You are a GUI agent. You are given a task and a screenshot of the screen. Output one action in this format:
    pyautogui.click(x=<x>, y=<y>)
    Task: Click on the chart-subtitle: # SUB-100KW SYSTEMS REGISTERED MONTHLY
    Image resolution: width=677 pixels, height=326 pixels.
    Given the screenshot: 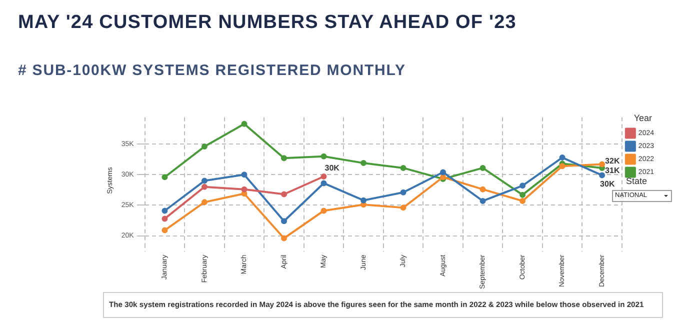 What is the action you would take?
    pyautogui.click(x=212, y=70)
    